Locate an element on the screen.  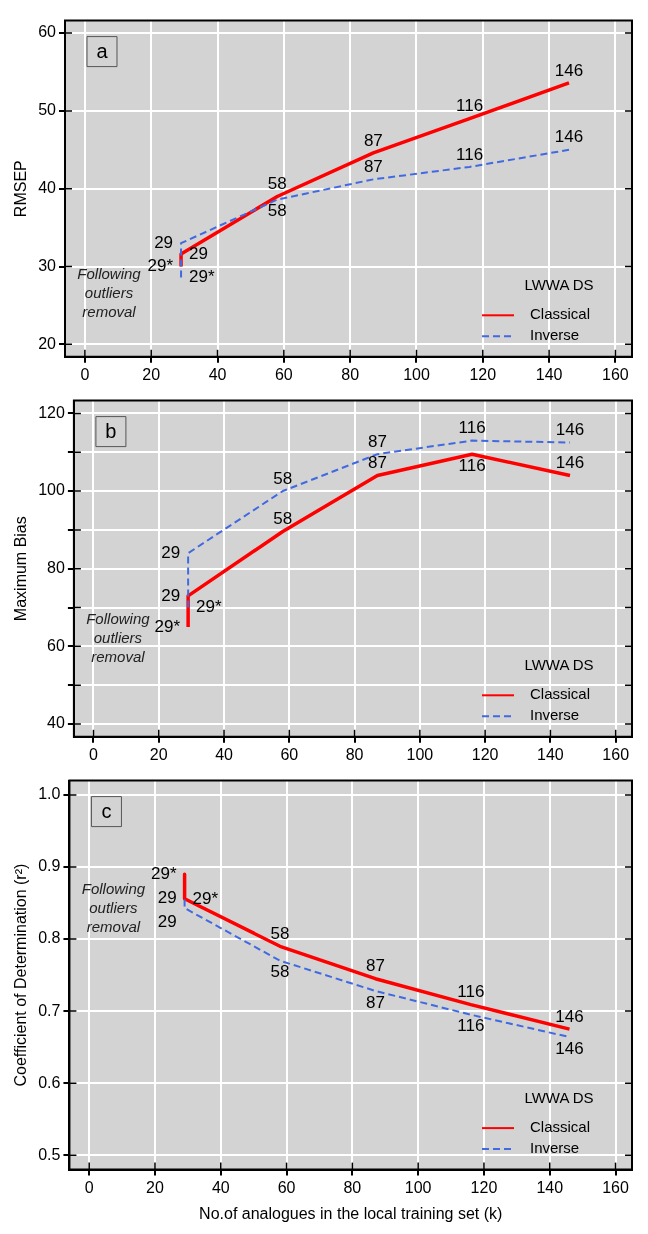
y-tick-label: 0.8 is located at coordinates (49, 938).